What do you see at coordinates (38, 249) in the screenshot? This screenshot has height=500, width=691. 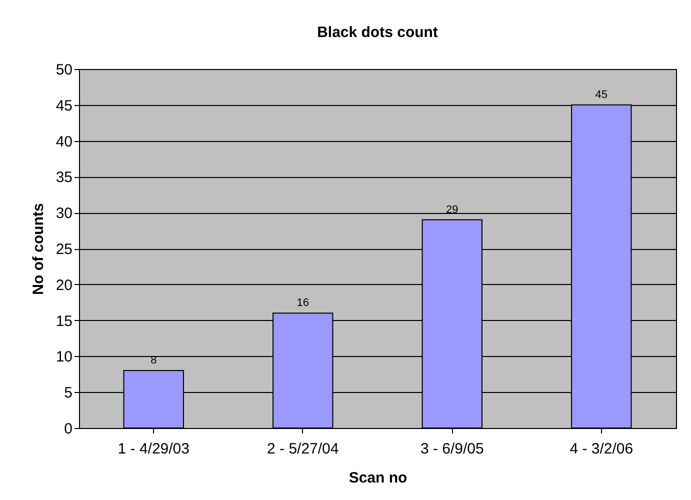 I see `y-axis-title: No of counts` at bounding box center [38, 249].